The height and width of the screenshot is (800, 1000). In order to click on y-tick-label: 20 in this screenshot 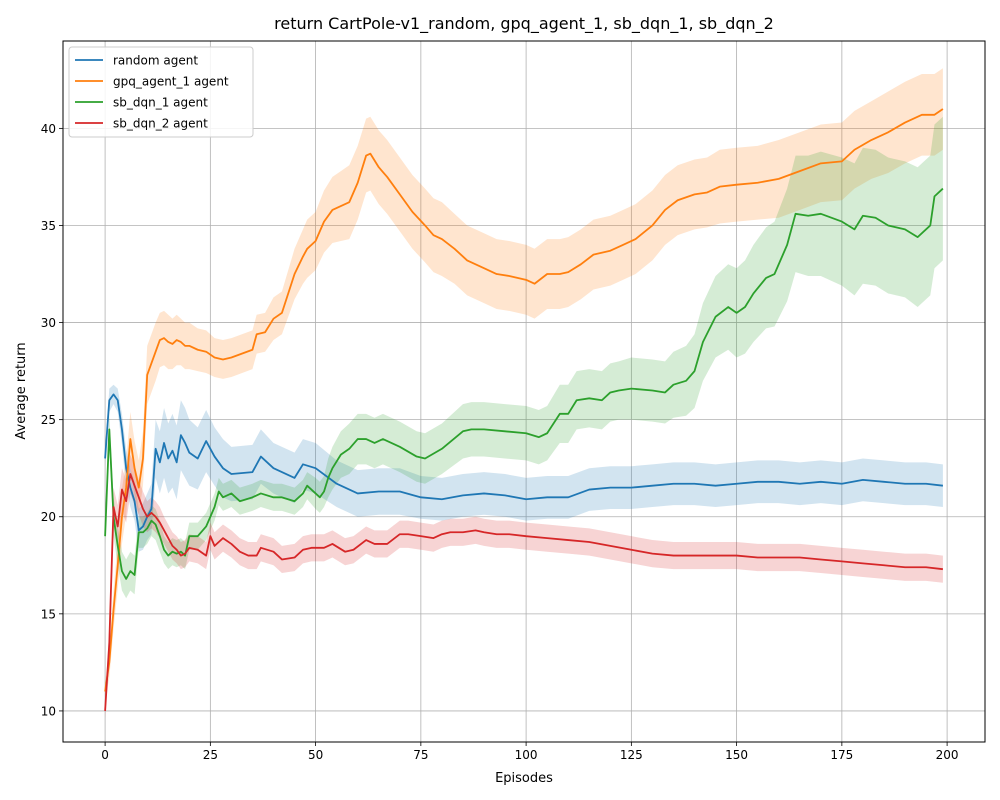, I will do `click(48, 517)`.